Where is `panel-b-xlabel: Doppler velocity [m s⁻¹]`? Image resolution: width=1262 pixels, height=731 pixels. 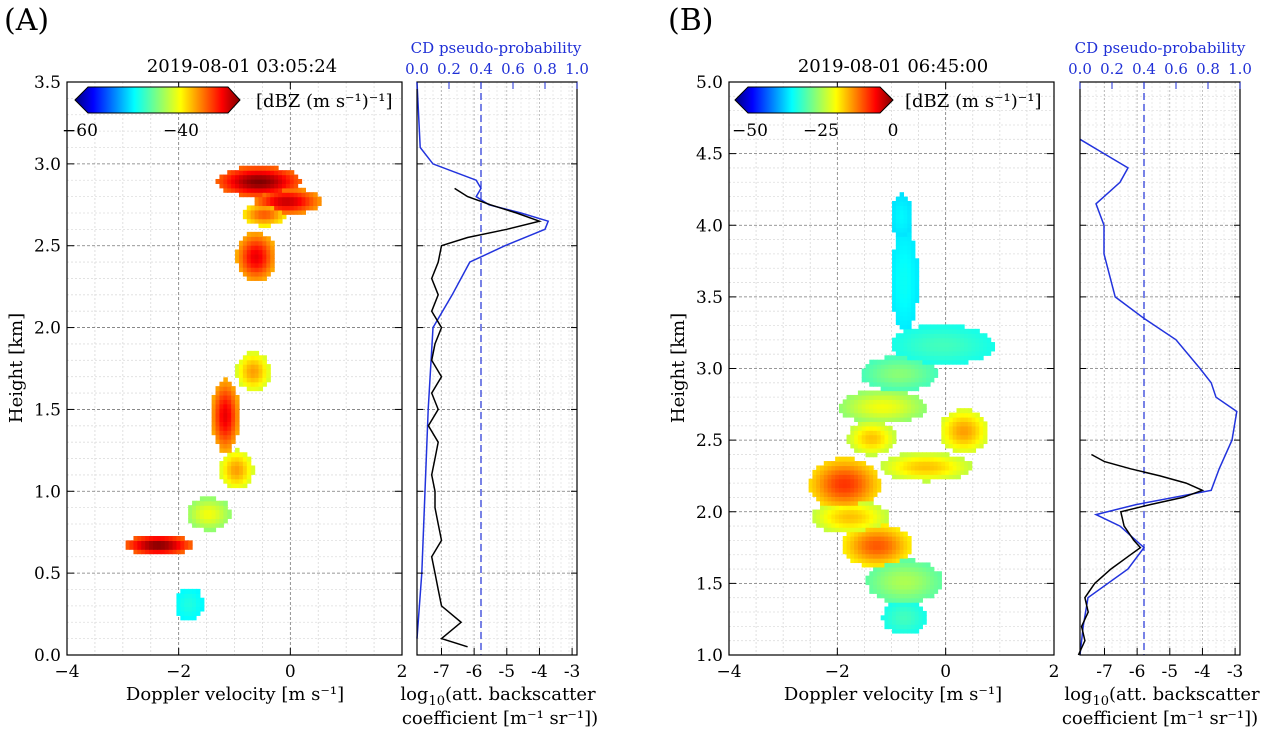 panel-b-xlabel: Doppler velocity [m s⁻¹] is located at coordinates (893, 694).